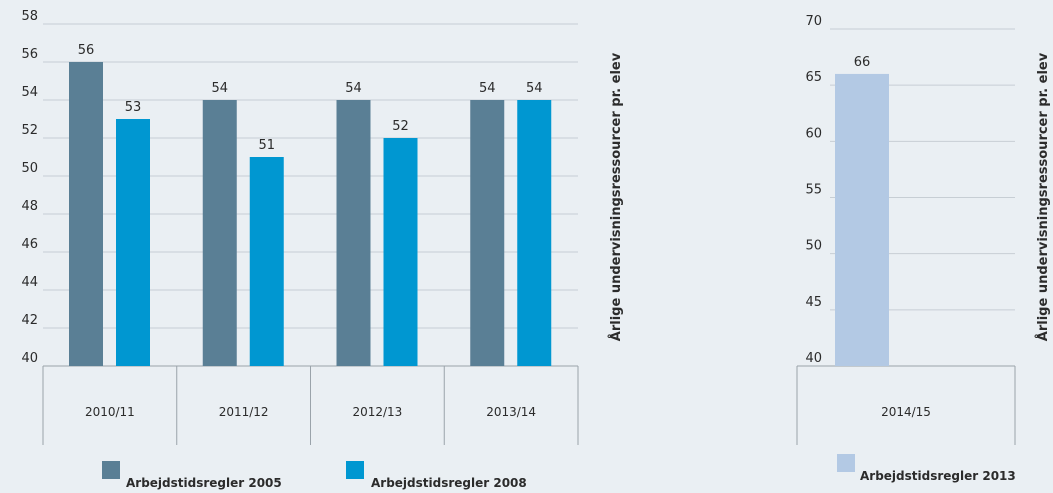  I want to click on y-tick-label: 48, so click(29, 206).